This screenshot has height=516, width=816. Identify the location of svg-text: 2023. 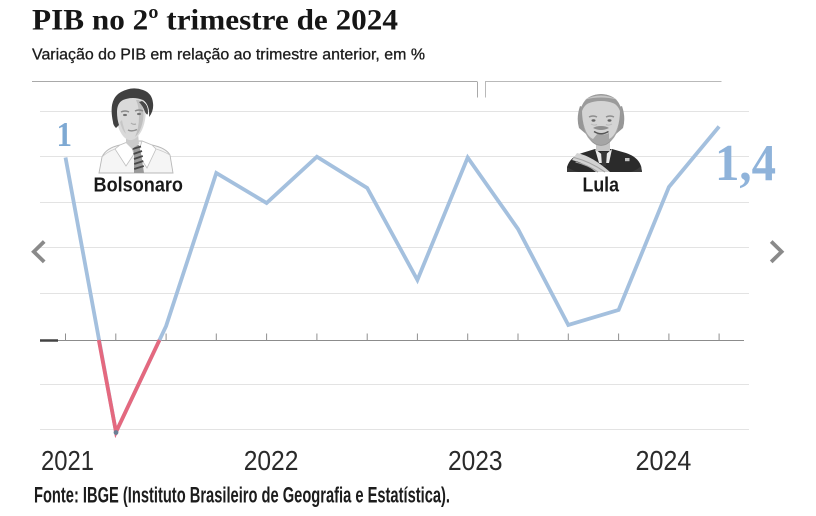
(475, 460).